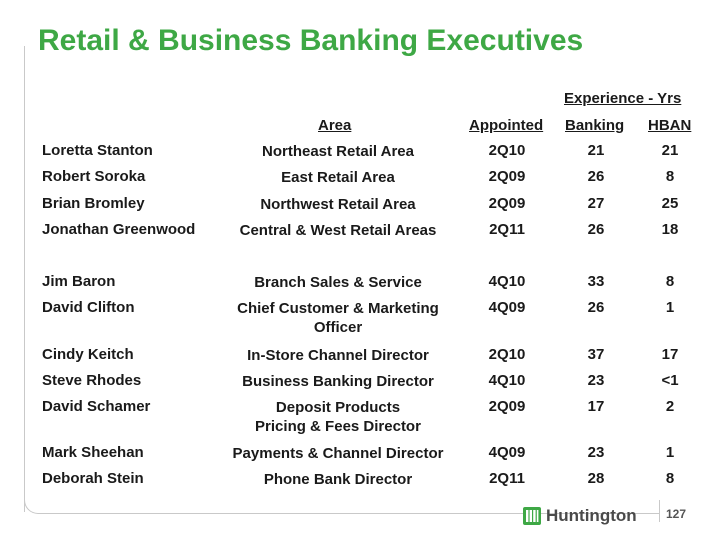 The width and height of the screenshot is (720, 540). What do you see at coordinates (93, 203) in the screenshot?
I see `executive-name: Brian Bromley` at bounding box center [93, 203].